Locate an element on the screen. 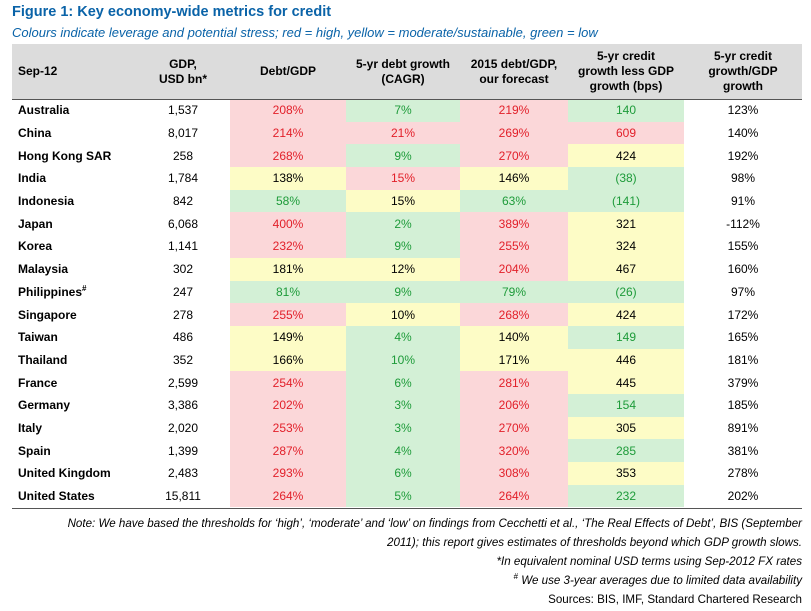 The image size is (811, 611). gdp-cell: 6,068 is located at coordinates (183, 223).